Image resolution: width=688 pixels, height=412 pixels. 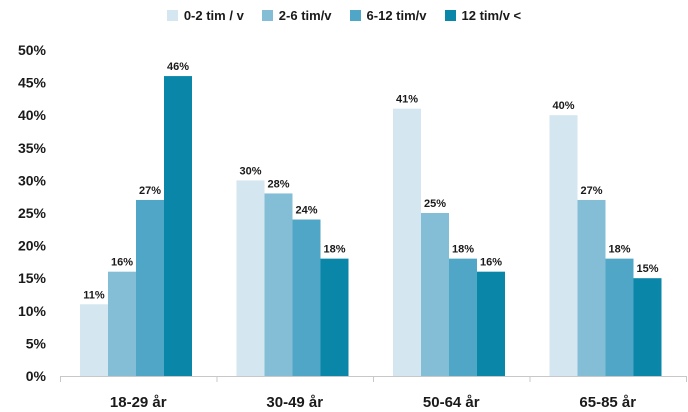 I want to click on legend-item: 2-6 tim/v, so click(x=296, y=15).